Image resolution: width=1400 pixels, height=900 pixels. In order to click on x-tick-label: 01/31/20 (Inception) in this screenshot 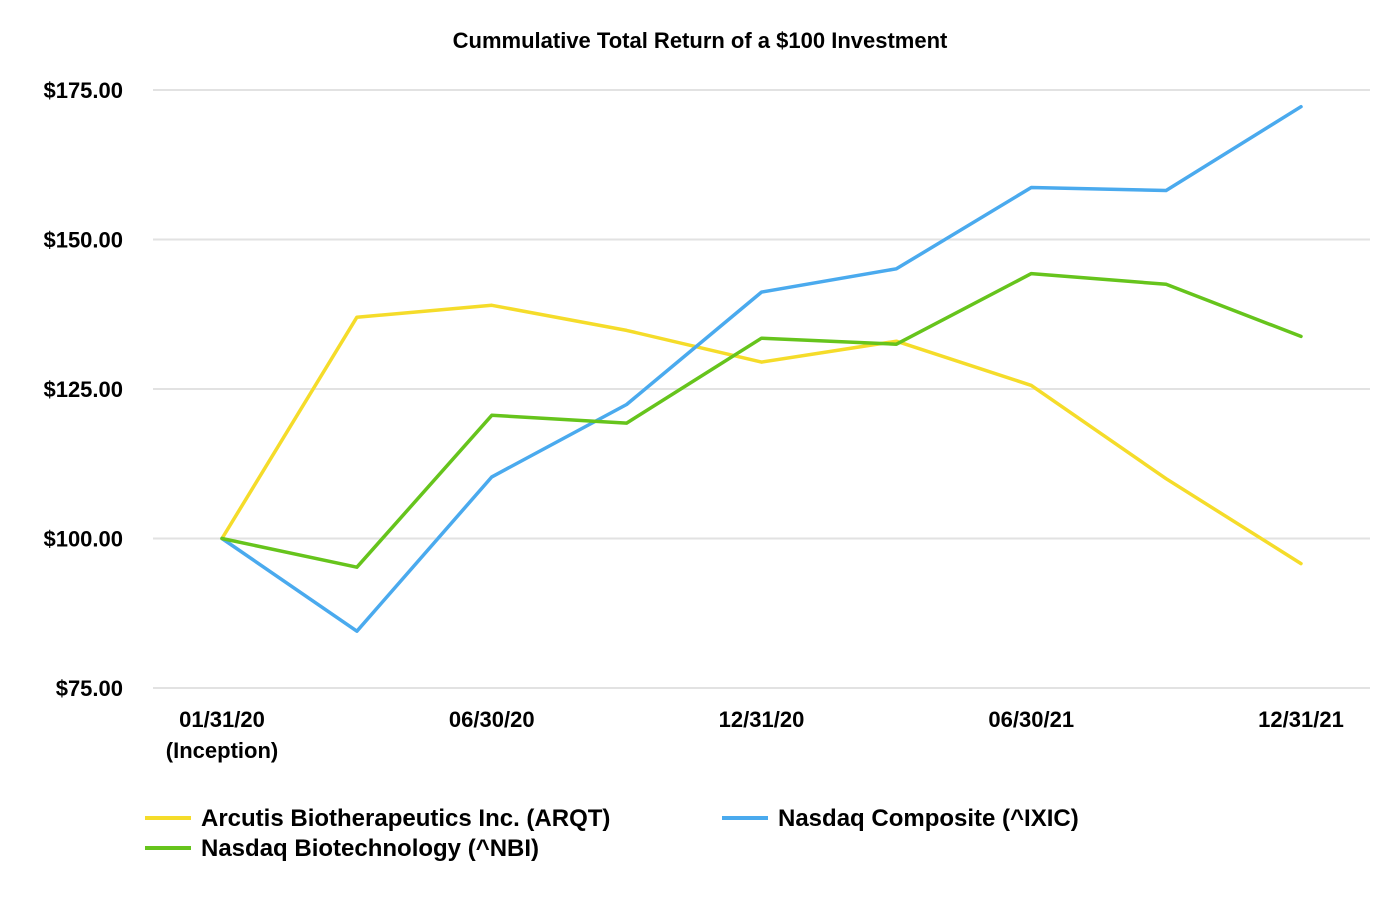, I will do `click(222, 735)`.